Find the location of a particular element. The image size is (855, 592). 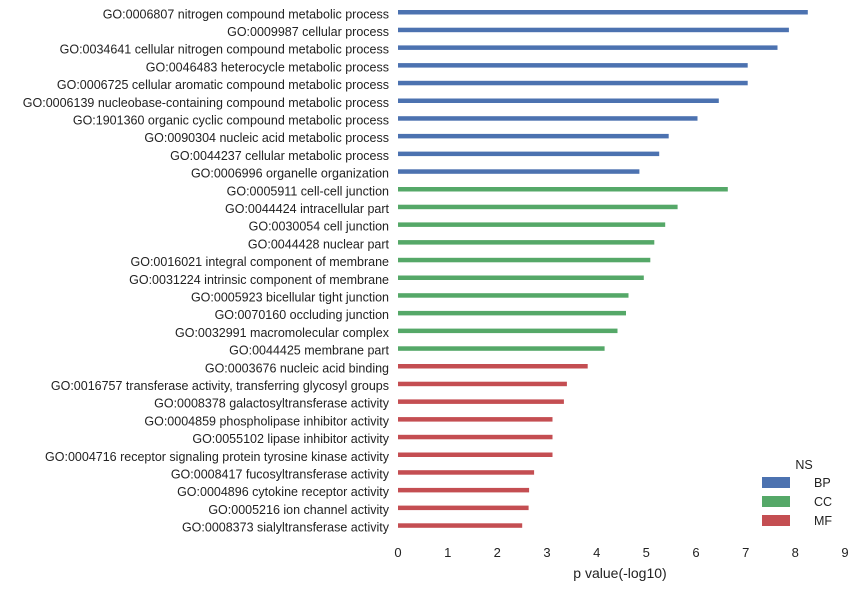

x-tick-label: 3 is located at coordinates (546, 552).